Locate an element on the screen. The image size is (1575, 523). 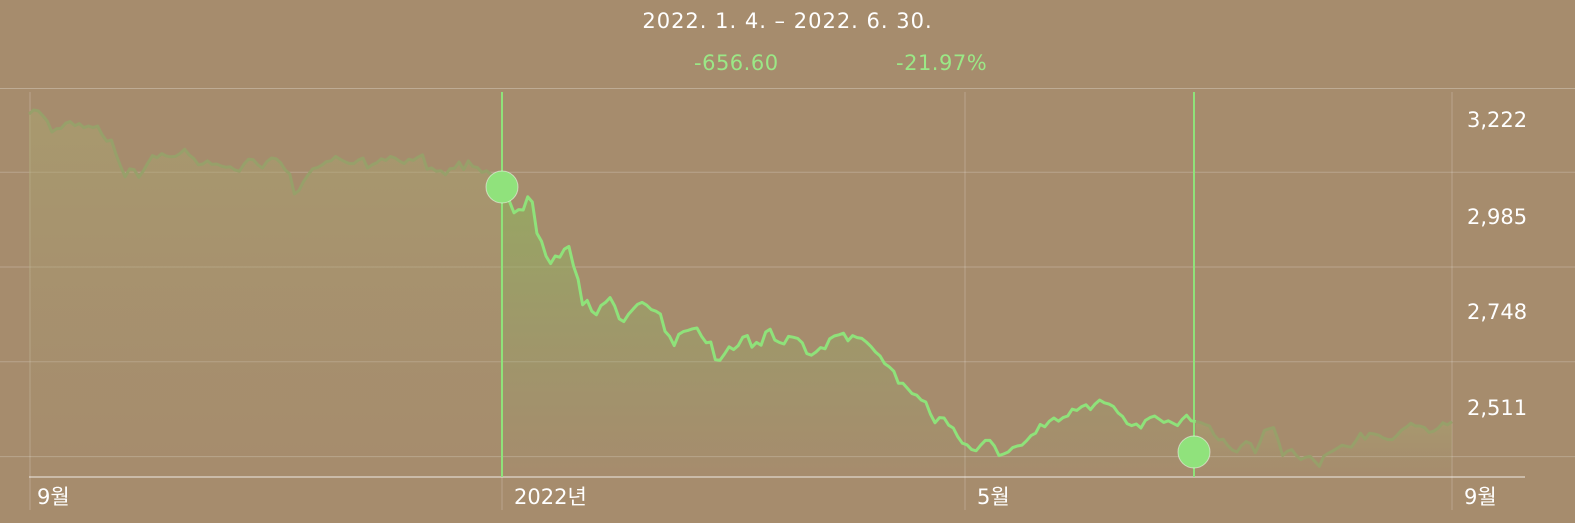
y-tick-label: 2,748 is located at coordinates (1497, 312).